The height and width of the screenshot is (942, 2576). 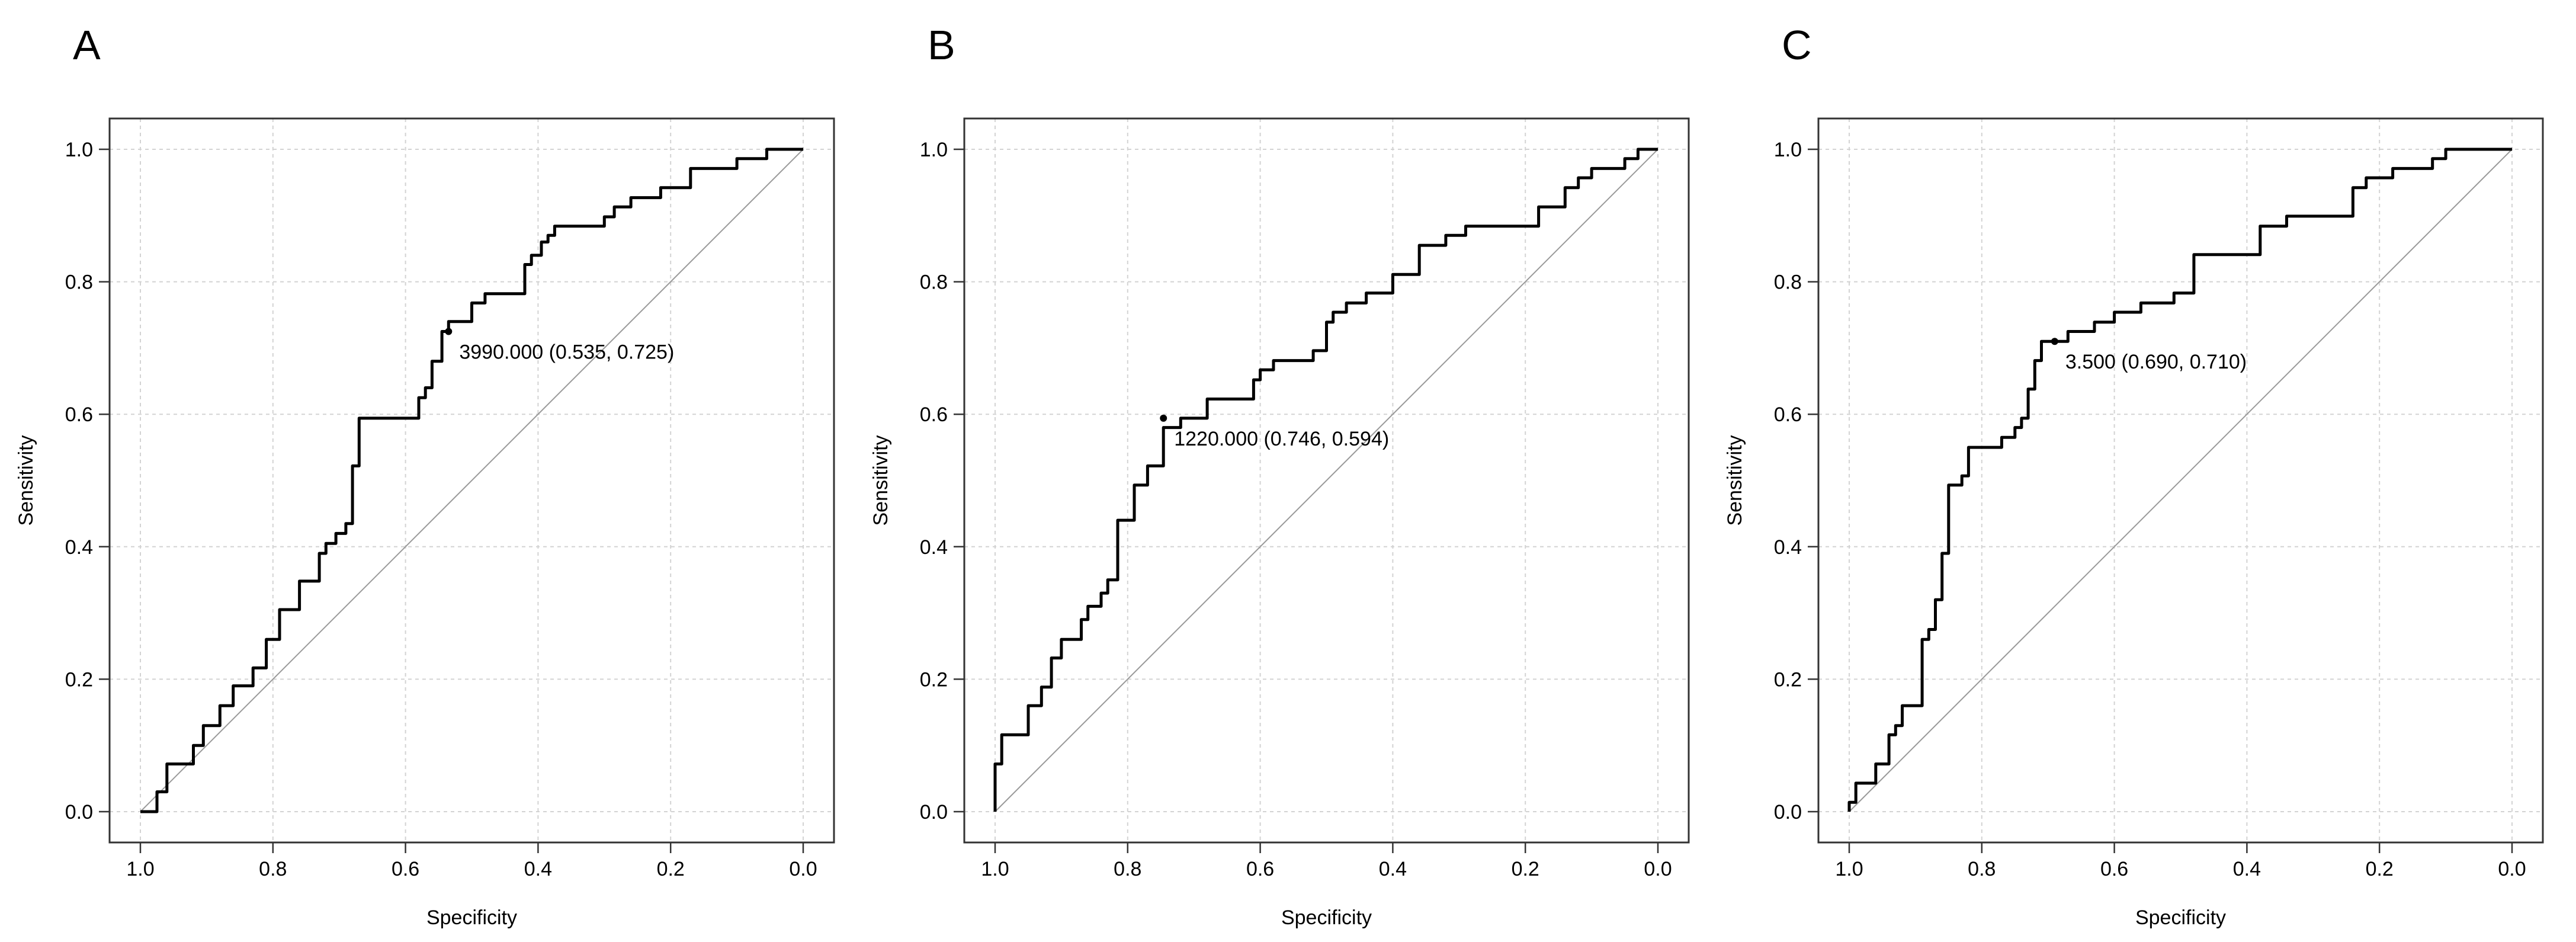 What do you see at coordinates (1282, 439) in the screenshot?
I see `cutoff-annotation: 1220.000 (0.746, 0.594)` at bounding box center [1282, 439].